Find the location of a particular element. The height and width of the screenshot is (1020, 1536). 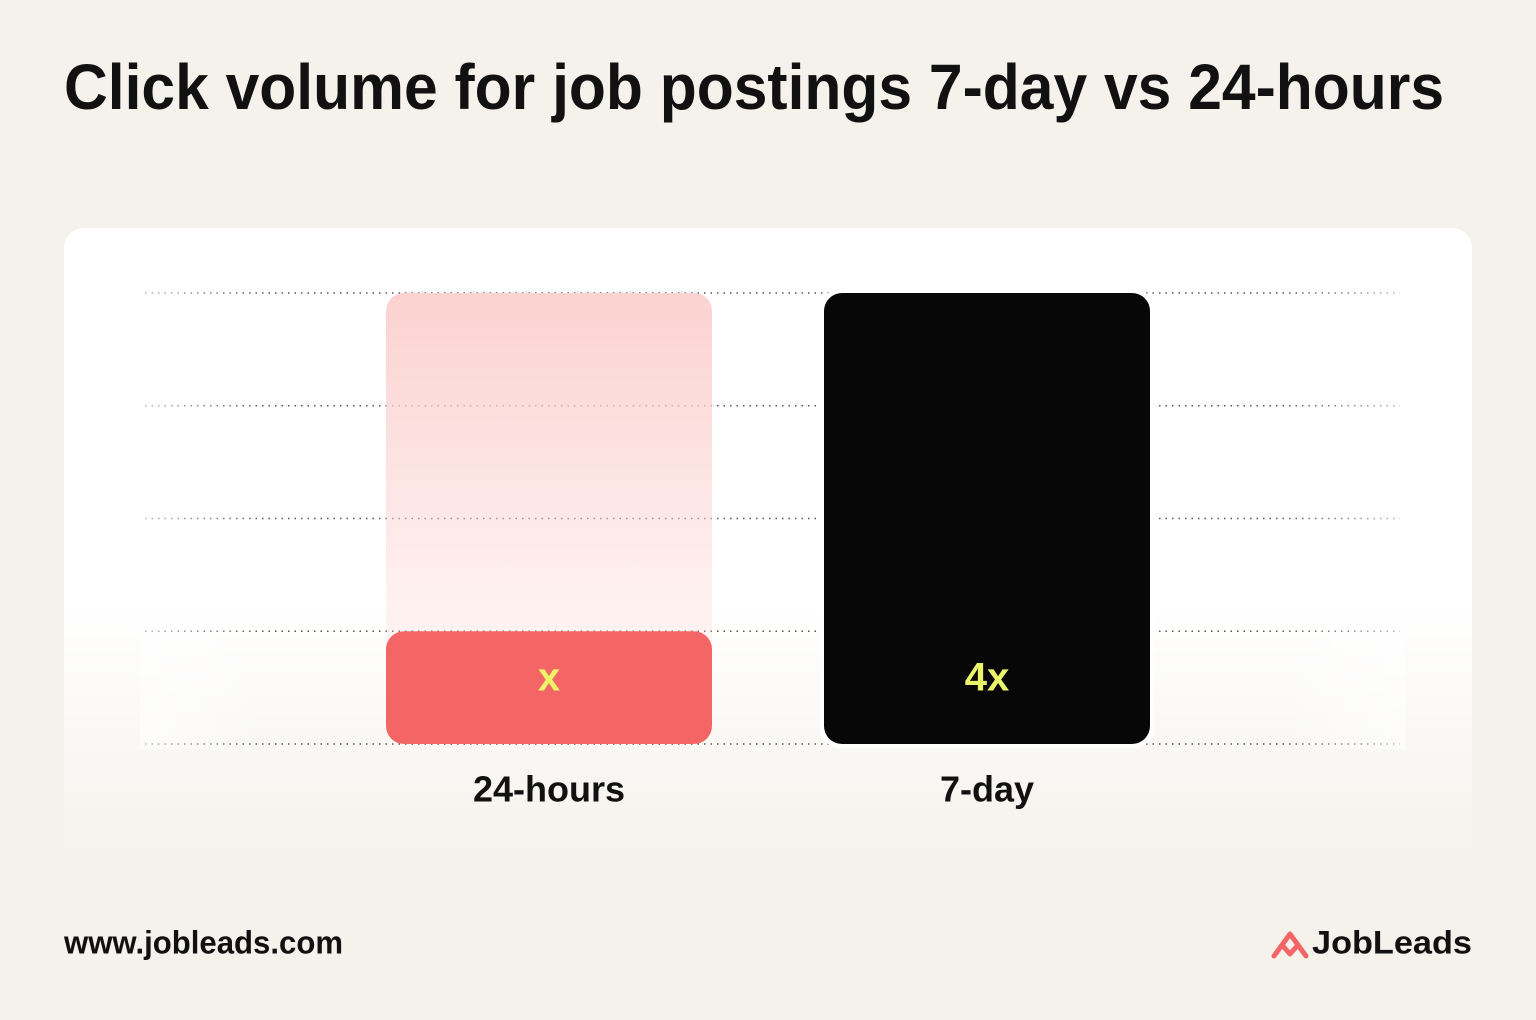

logo-icon is located at coordinates (1290, 945).